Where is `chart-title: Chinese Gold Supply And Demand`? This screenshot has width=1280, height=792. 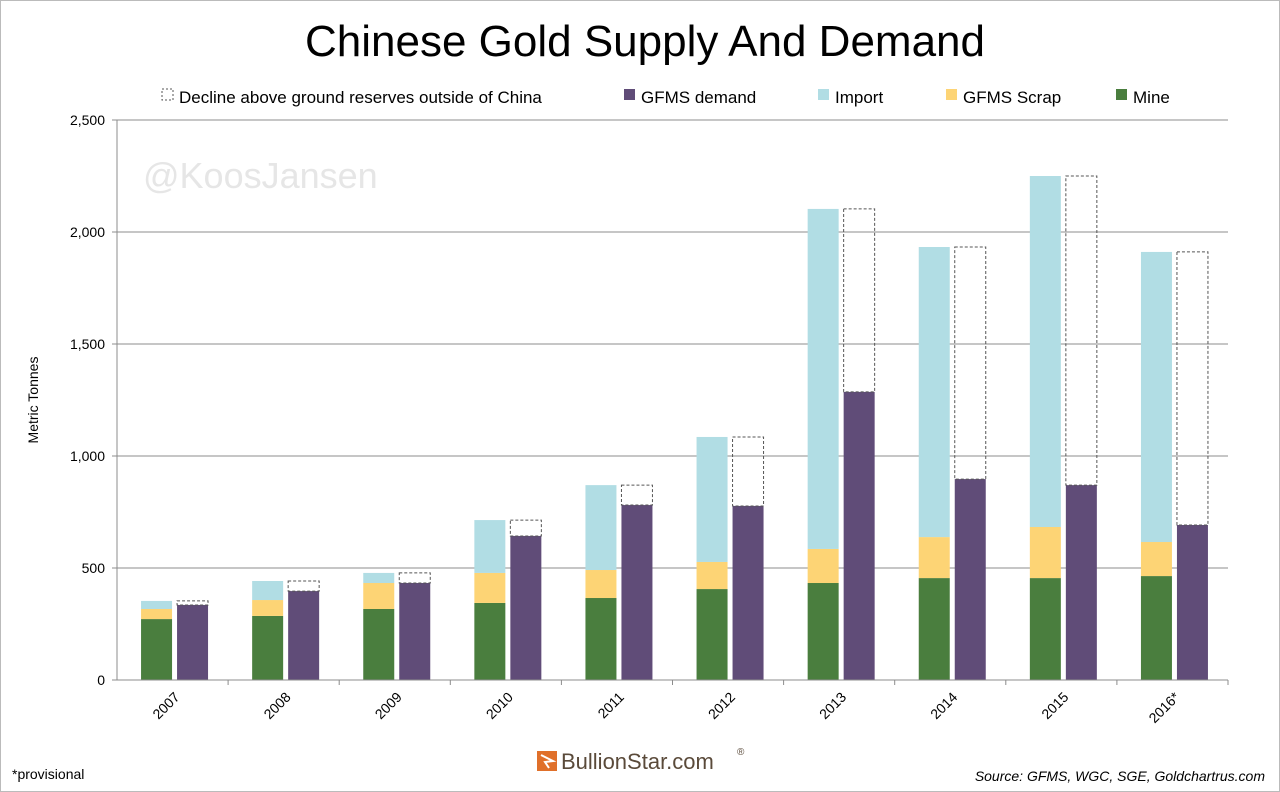 chart-title: Chinese Gold Supply And Demand is located at coordinates (645, 41).